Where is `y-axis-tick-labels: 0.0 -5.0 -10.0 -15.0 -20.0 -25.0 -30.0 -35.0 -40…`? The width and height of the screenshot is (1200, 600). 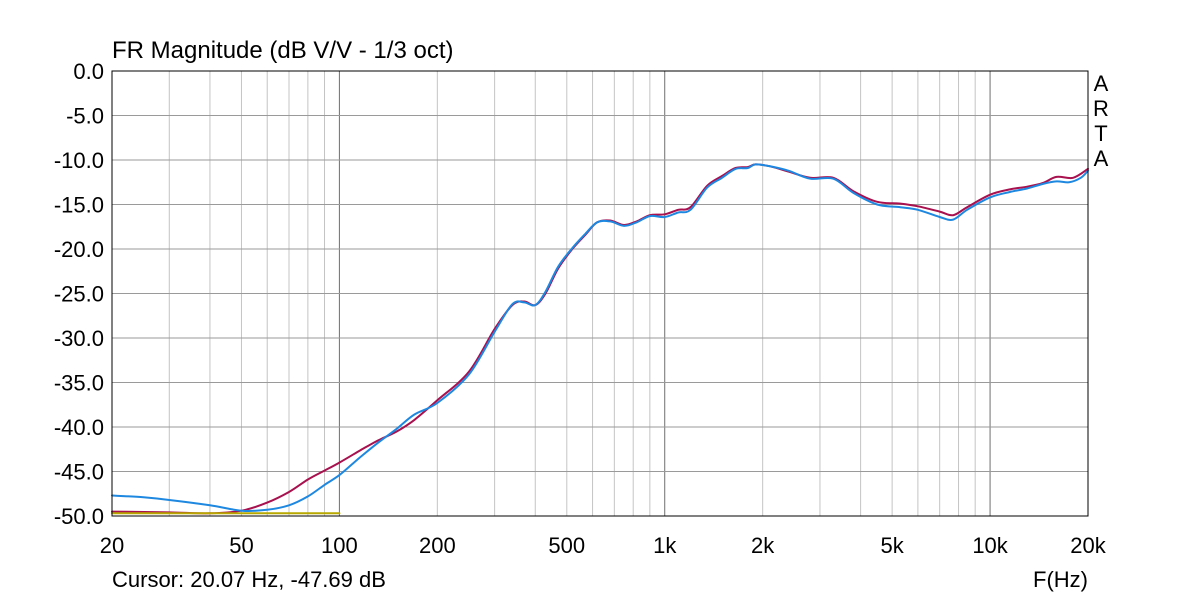
y-axis-tick-labels: 0.0 -5.0 -10.0 -15.0 -20.0 -25.0 -30.0 -35.0 -40… is located at coordinates (79, 294).